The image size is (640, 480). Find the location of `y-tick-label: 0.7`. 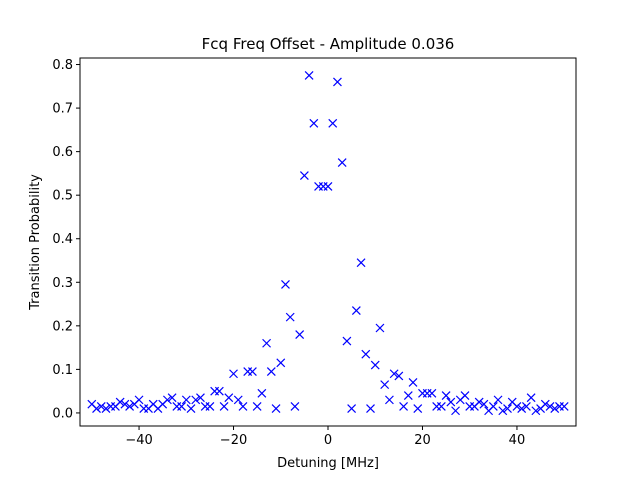

y-tick-label: 0.7 is located at coordinates (62, 109).